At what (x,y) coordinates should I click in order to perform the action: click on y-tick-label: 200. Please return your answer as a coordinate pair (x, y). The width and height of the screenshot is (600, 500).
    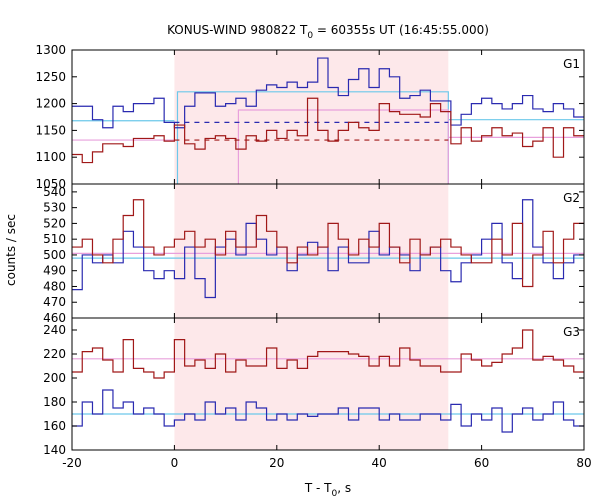
    Looking at the image, I should click on (54, 378).